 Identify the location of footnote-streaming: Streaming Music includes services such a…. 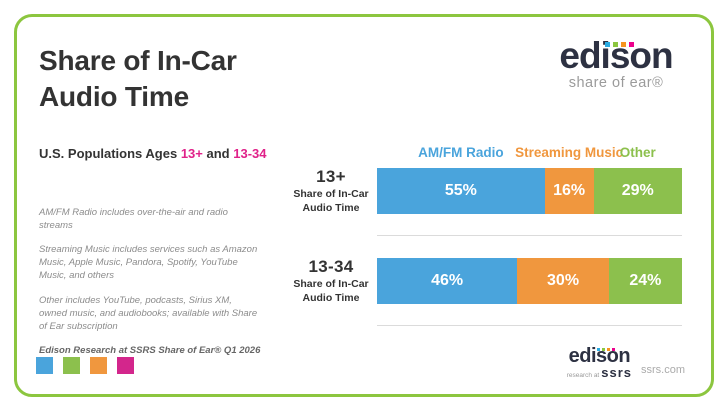
(148, 263).